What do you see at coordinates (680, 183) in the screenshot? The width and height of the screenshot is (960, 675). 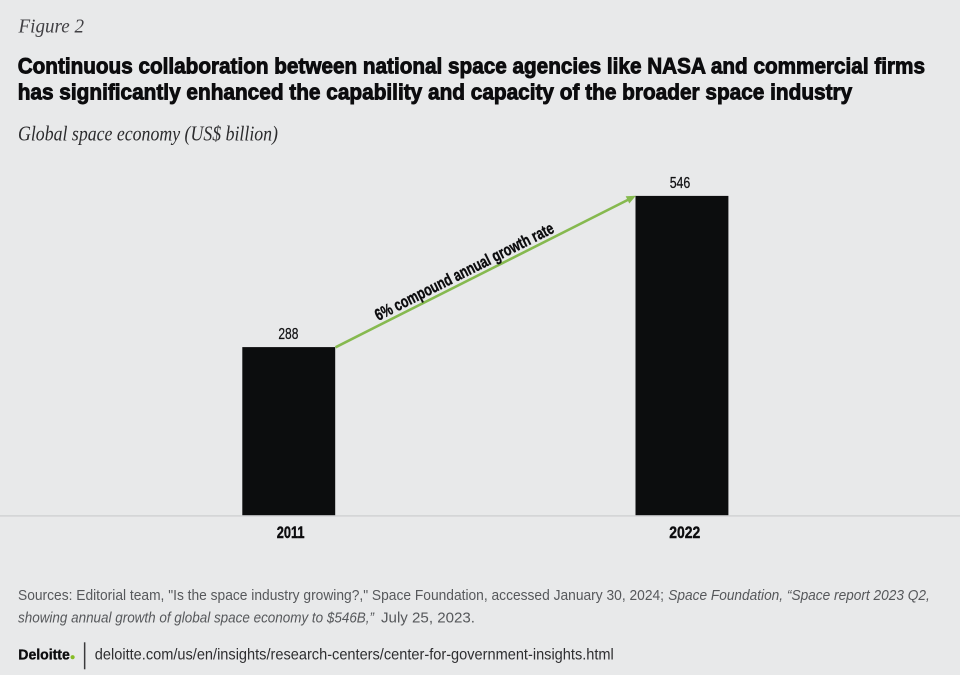 I see `svg-text: 546` at bounding box center [680, 183].